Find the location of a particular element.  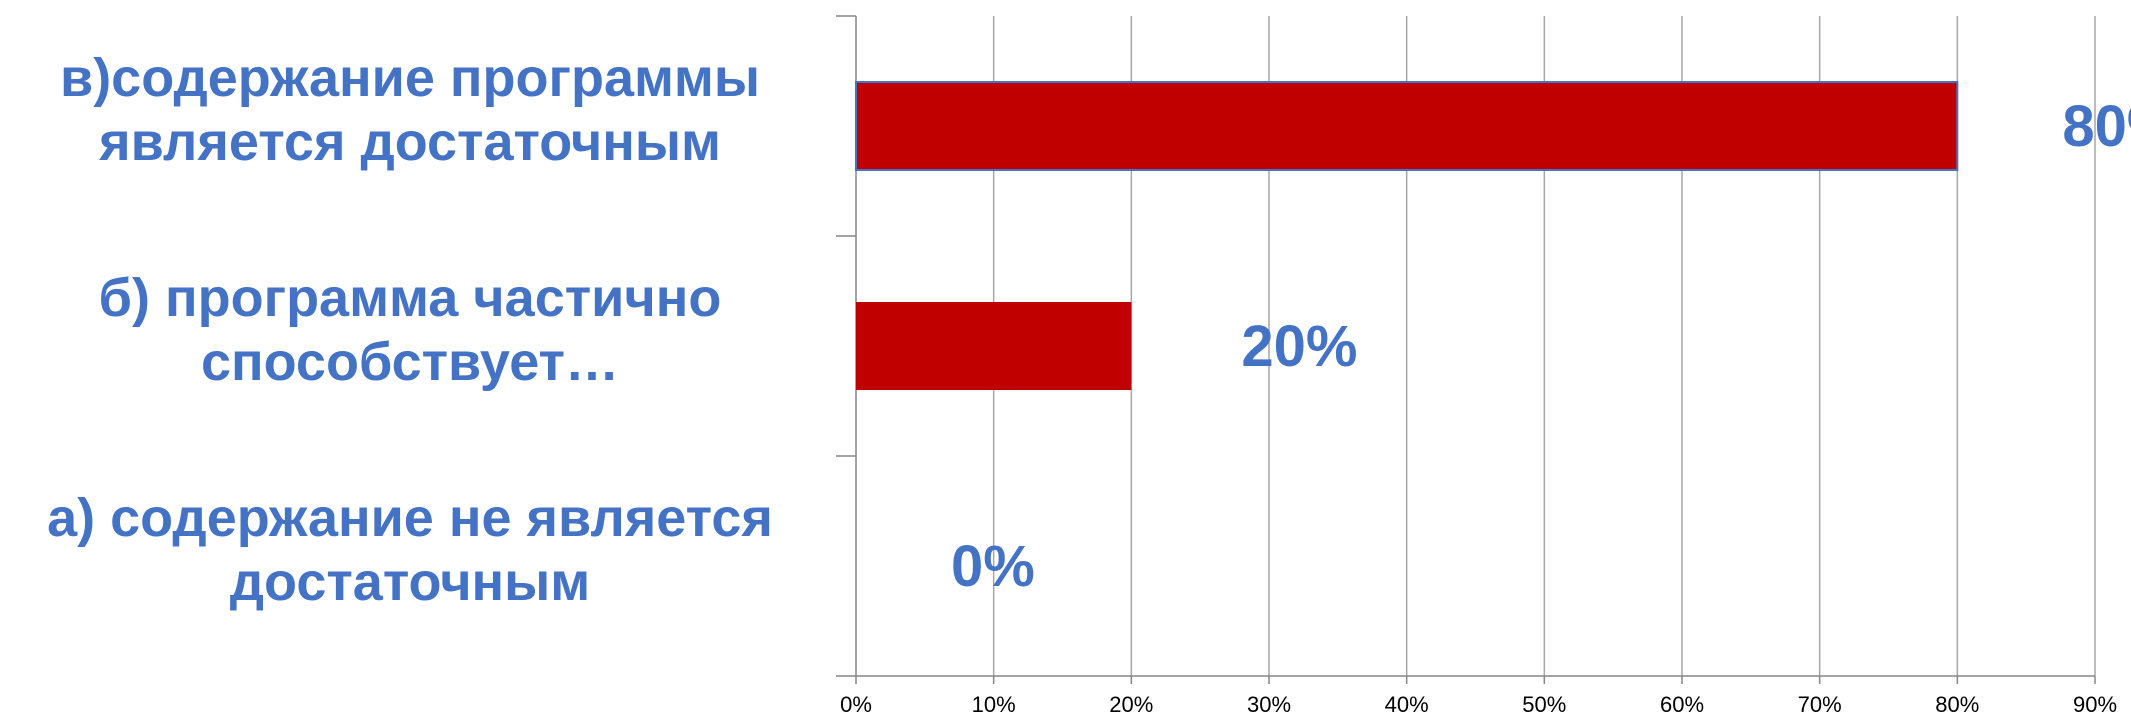

category-label: является достаточным is located at coordinates (409, 142).